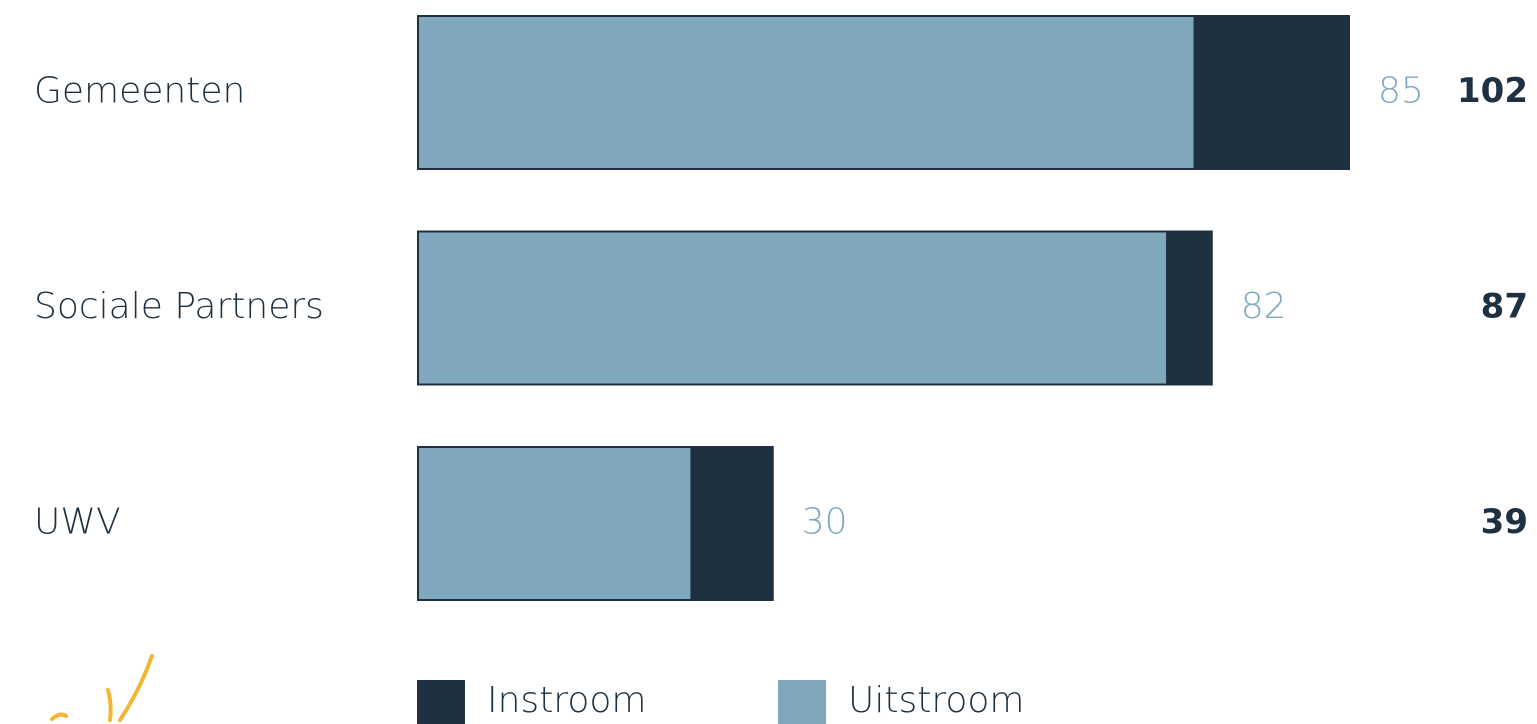 This screenshot has width=1537, height=724. What do you see at coordinates (102, 688) in the screenshot?
I see `decoration` at bounding box center [102, 688].